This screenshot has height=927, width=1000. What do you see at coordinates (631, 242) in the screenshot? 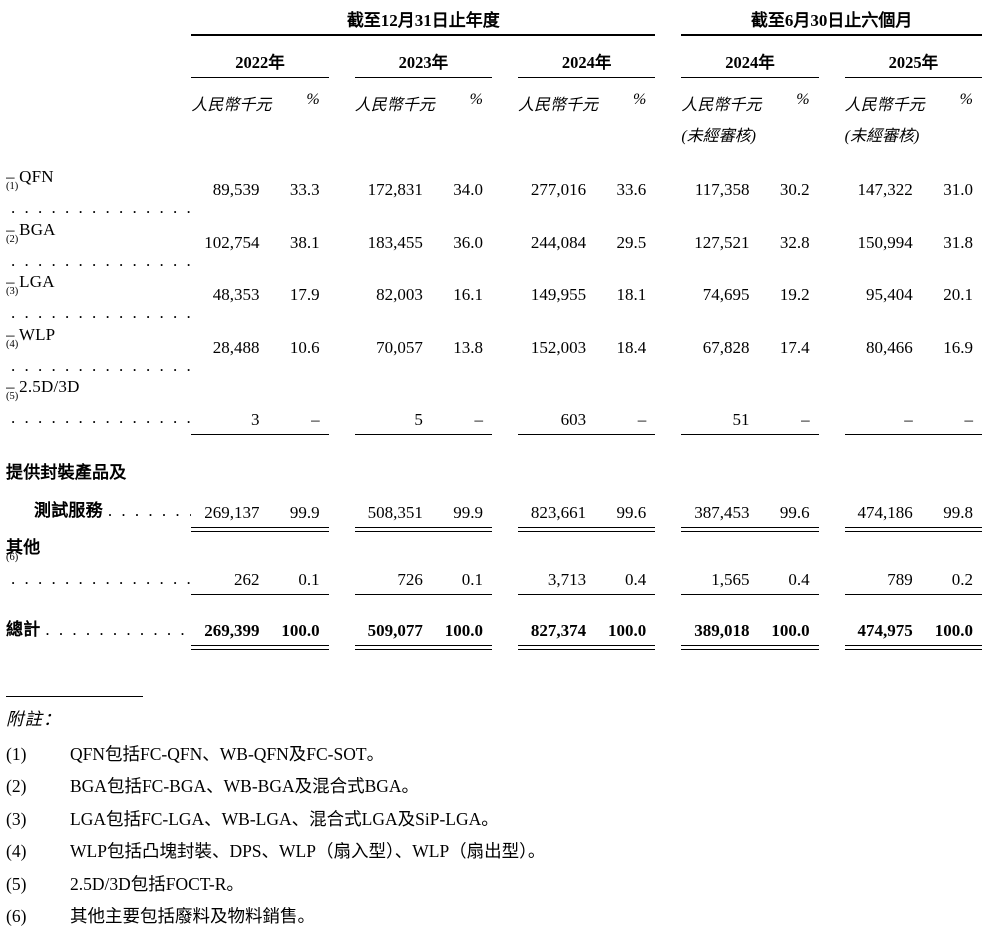
I see `percent-cell: 29.5` at bounding box center [631, 242].